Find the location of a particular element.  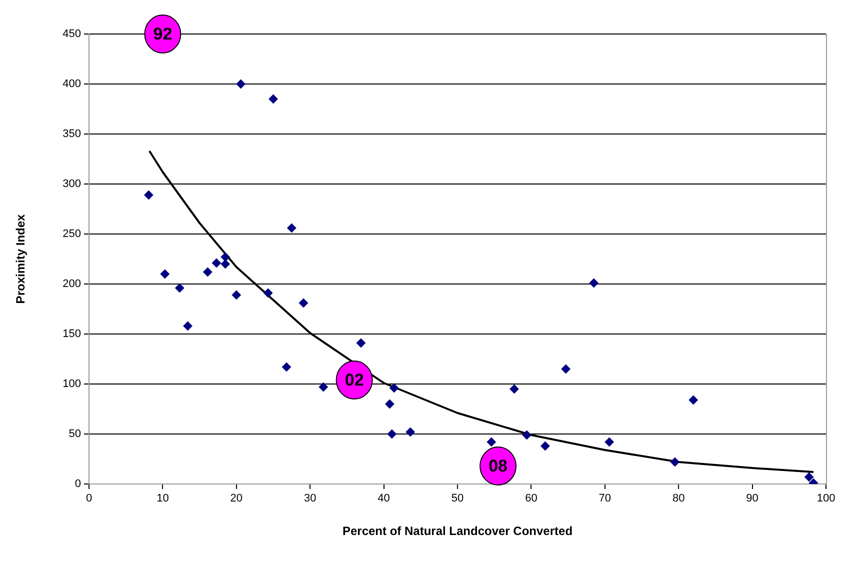

y-tick-label: 350 is located at coordinates (71, 134).